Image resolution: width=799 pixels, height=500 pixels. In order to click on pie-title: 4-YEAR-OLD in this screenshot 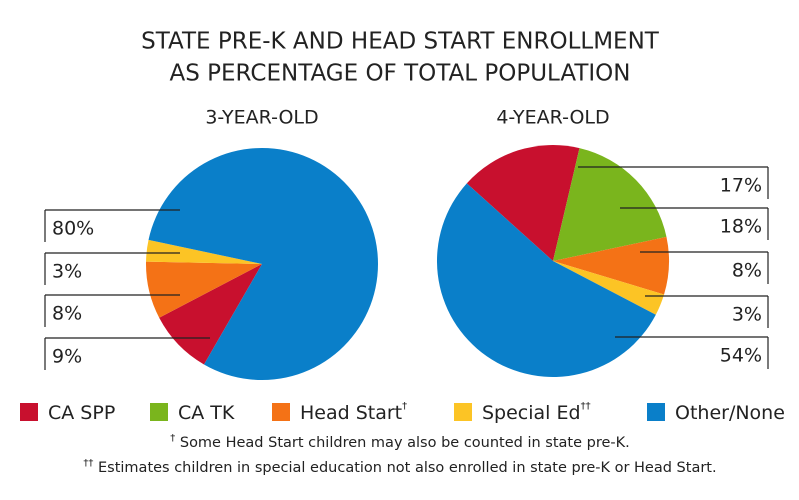, I will do `click(552, 118)`.